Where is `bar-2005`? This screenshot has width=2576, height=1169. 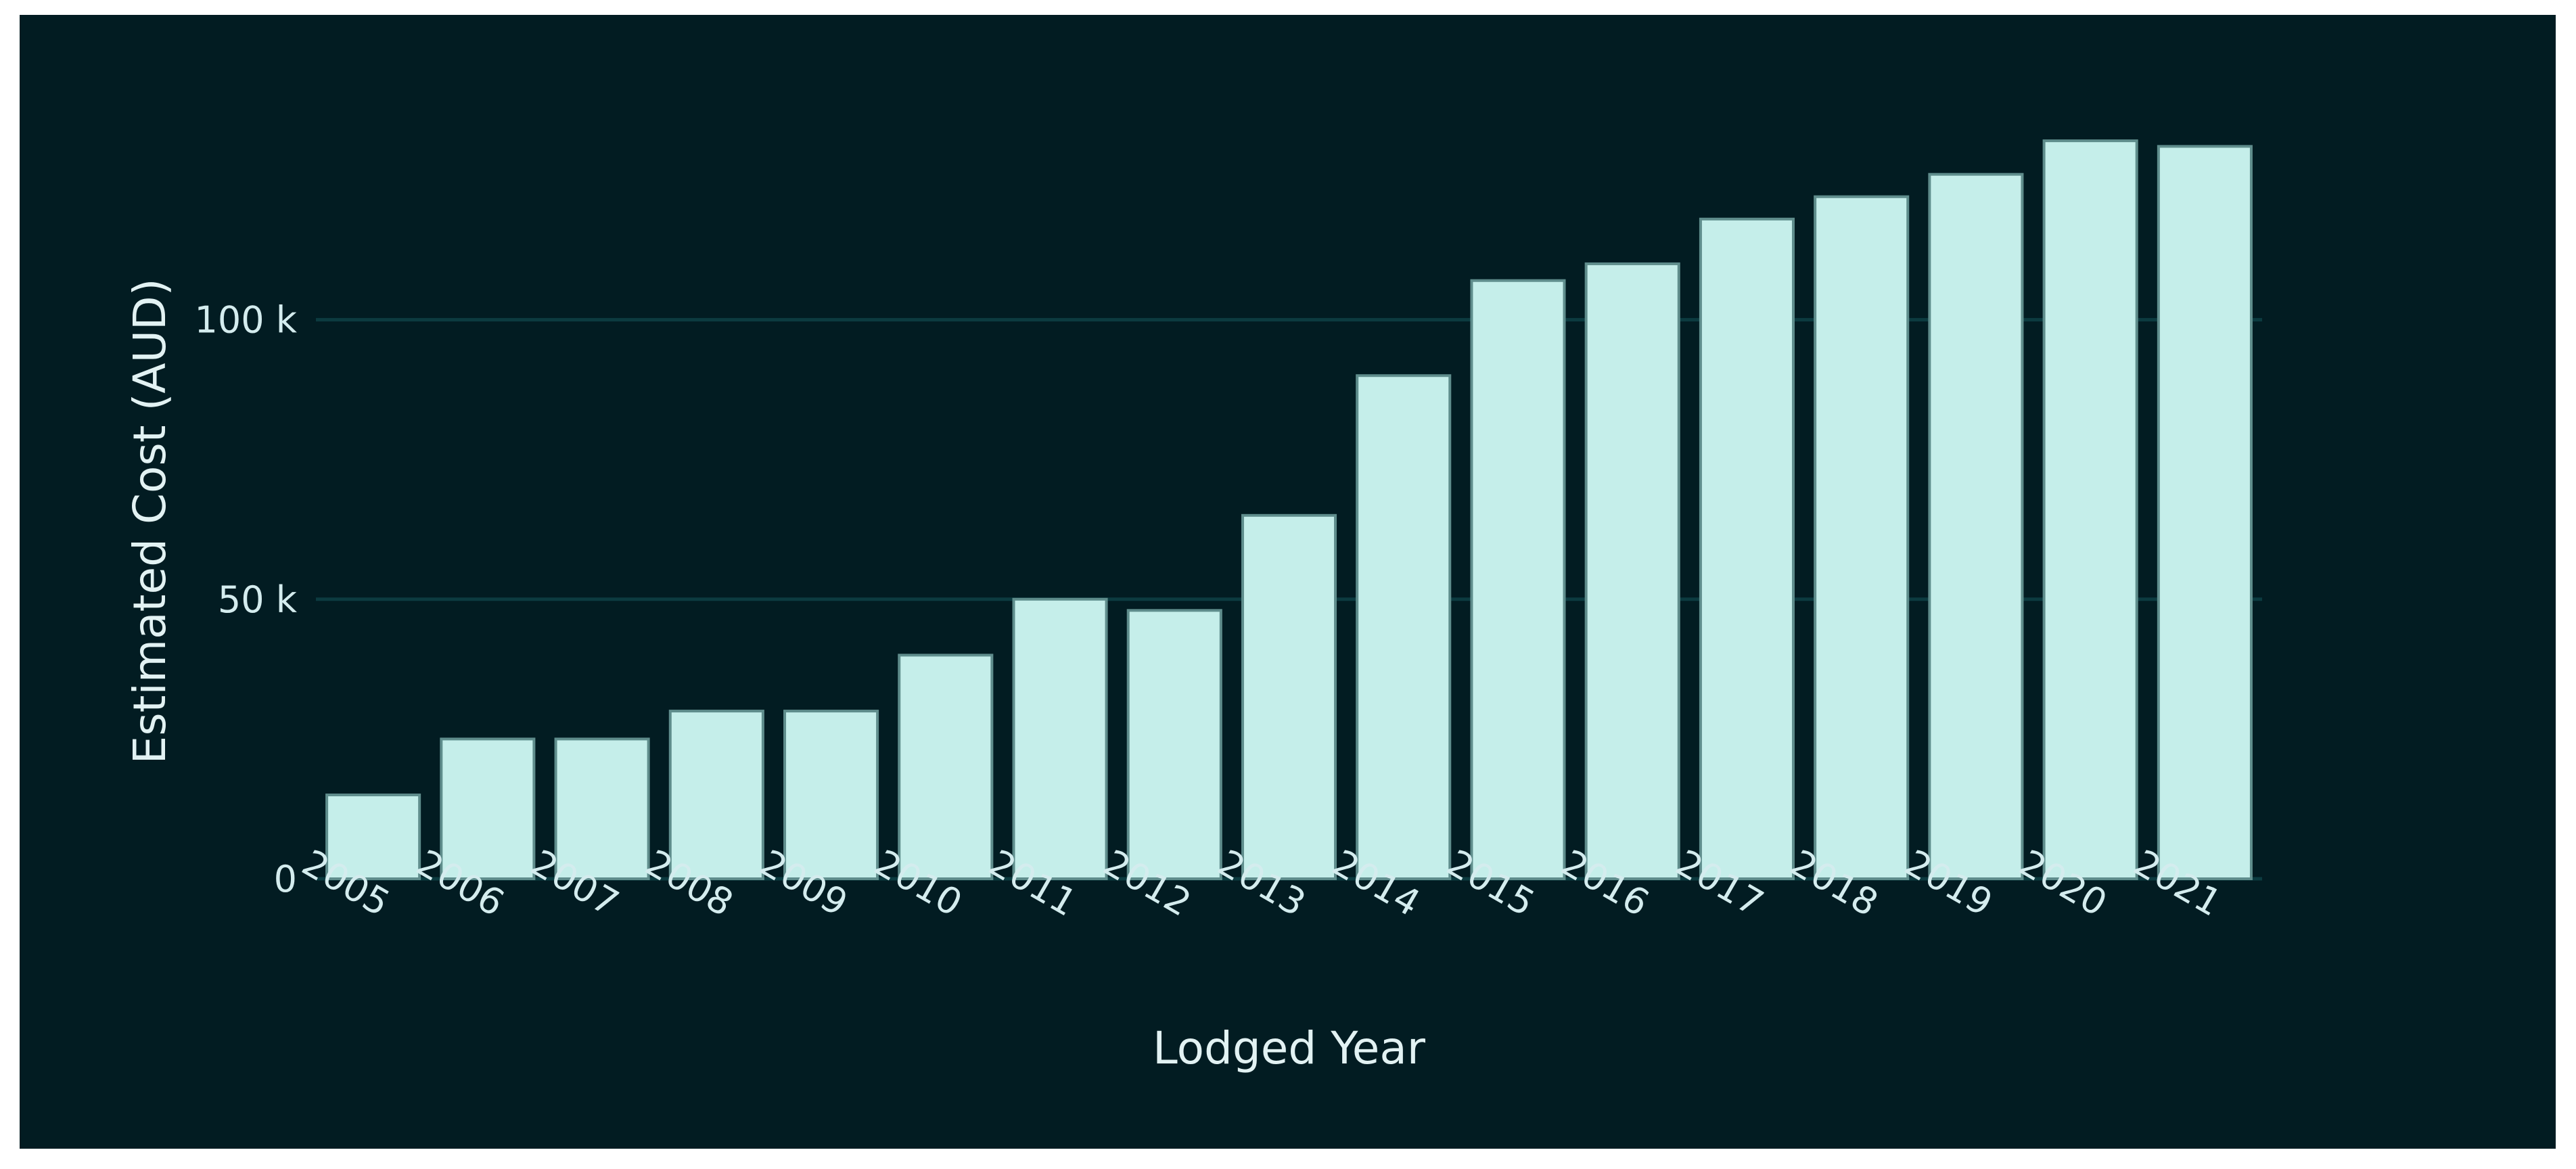
bar-2005 is located at coordinates (373, 837).